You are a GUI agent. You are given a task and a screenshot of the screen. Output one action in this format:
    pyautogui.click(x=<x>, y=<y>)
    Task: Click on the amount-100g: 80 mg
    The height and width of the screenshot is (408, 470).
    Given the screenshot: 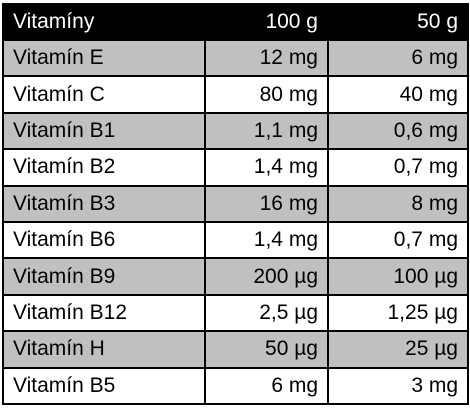 What is the action you would take?
    pyautogui.click(x=266, y=94)
    